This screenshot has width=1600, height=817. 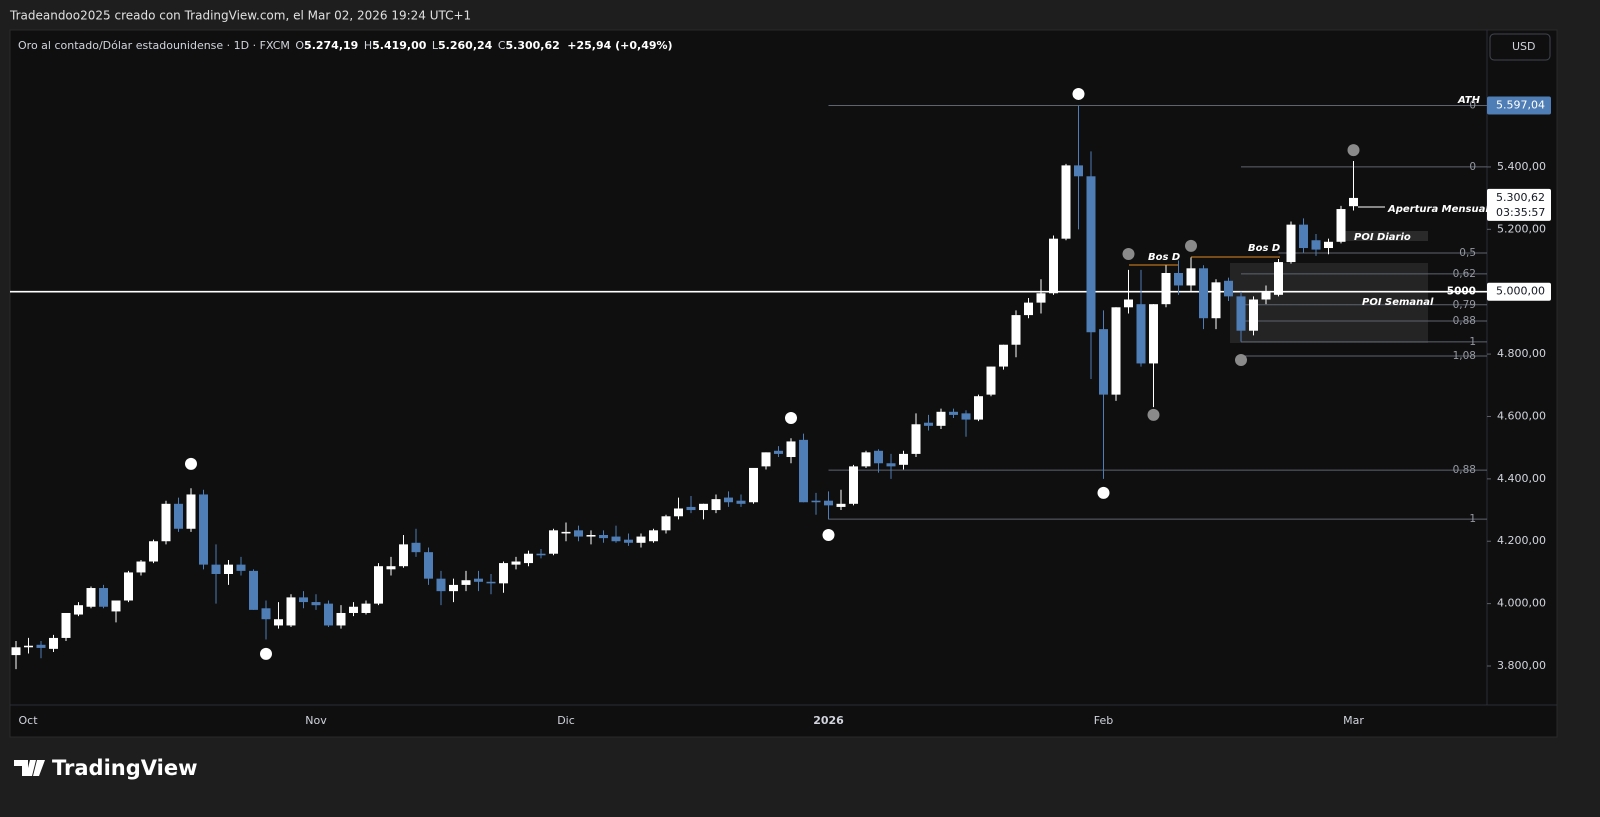 I want to click on level-label: 0,5, so click(x=1467, y=253).